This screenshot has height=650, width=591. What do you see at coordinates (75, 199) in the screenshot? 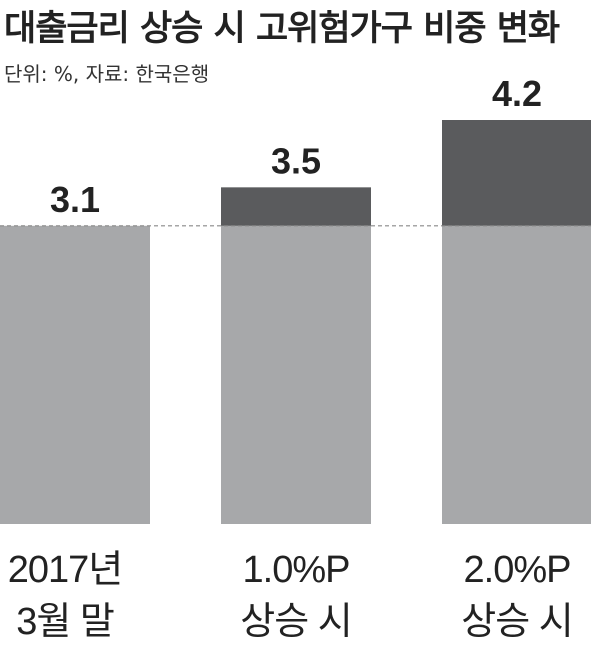
I see `value-label-1: 3.1` at bounding box center [75, 199].